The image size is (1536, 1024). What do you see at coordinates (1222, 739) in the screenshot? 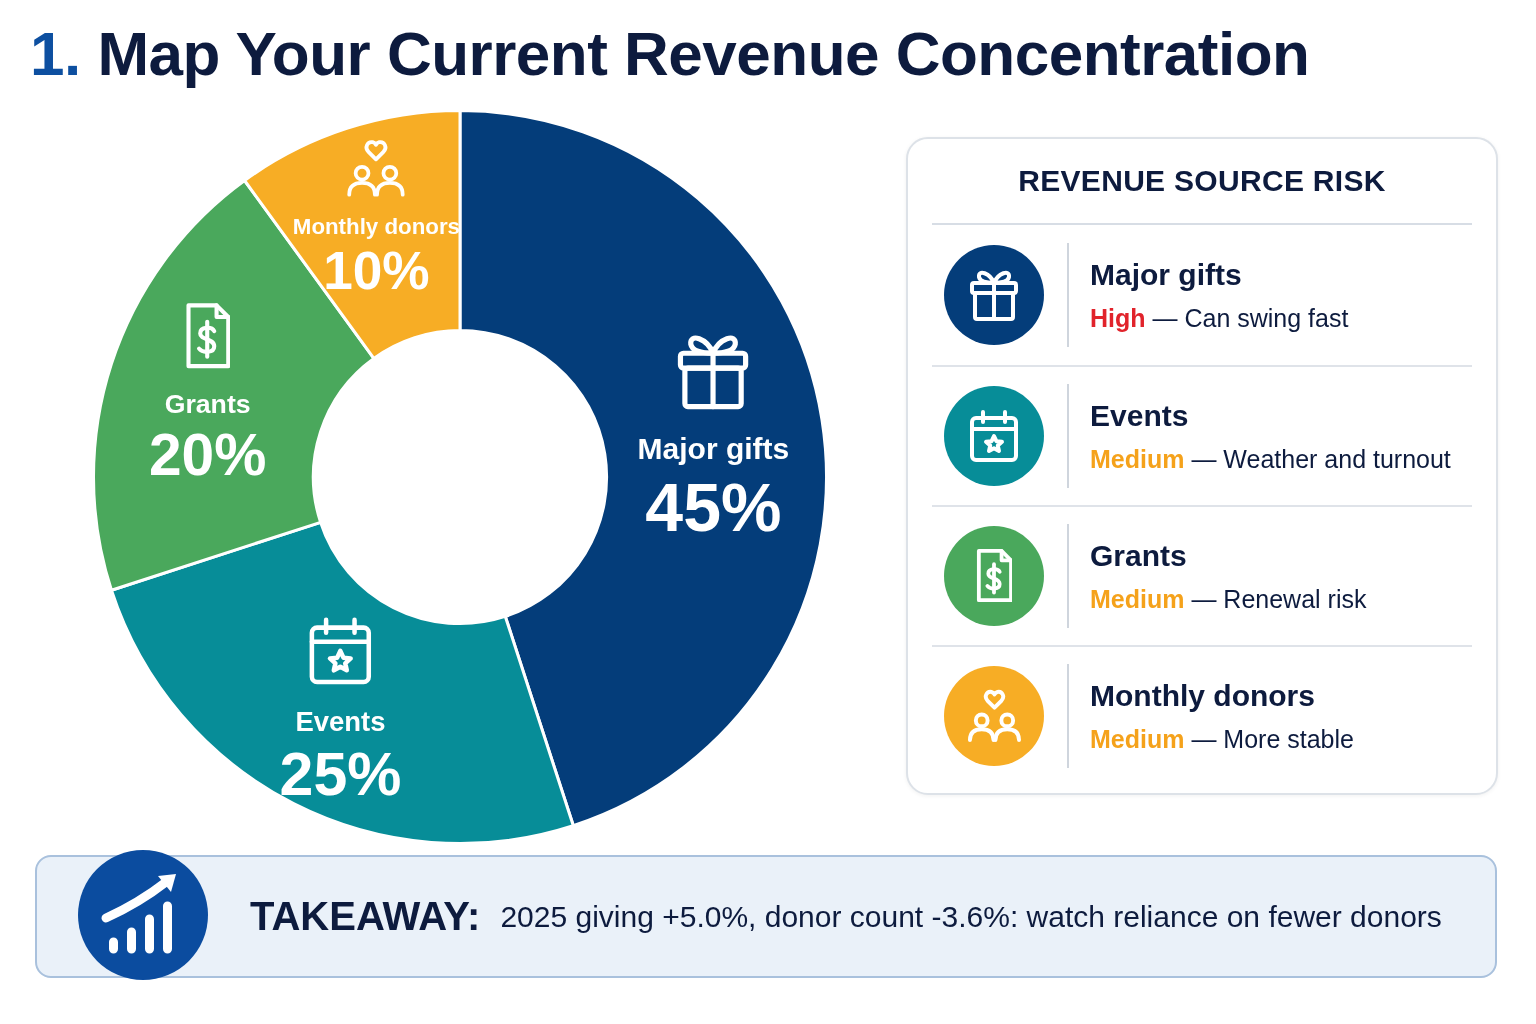
I see `text: Medium — More stable` at bounding box center [1222, 739].